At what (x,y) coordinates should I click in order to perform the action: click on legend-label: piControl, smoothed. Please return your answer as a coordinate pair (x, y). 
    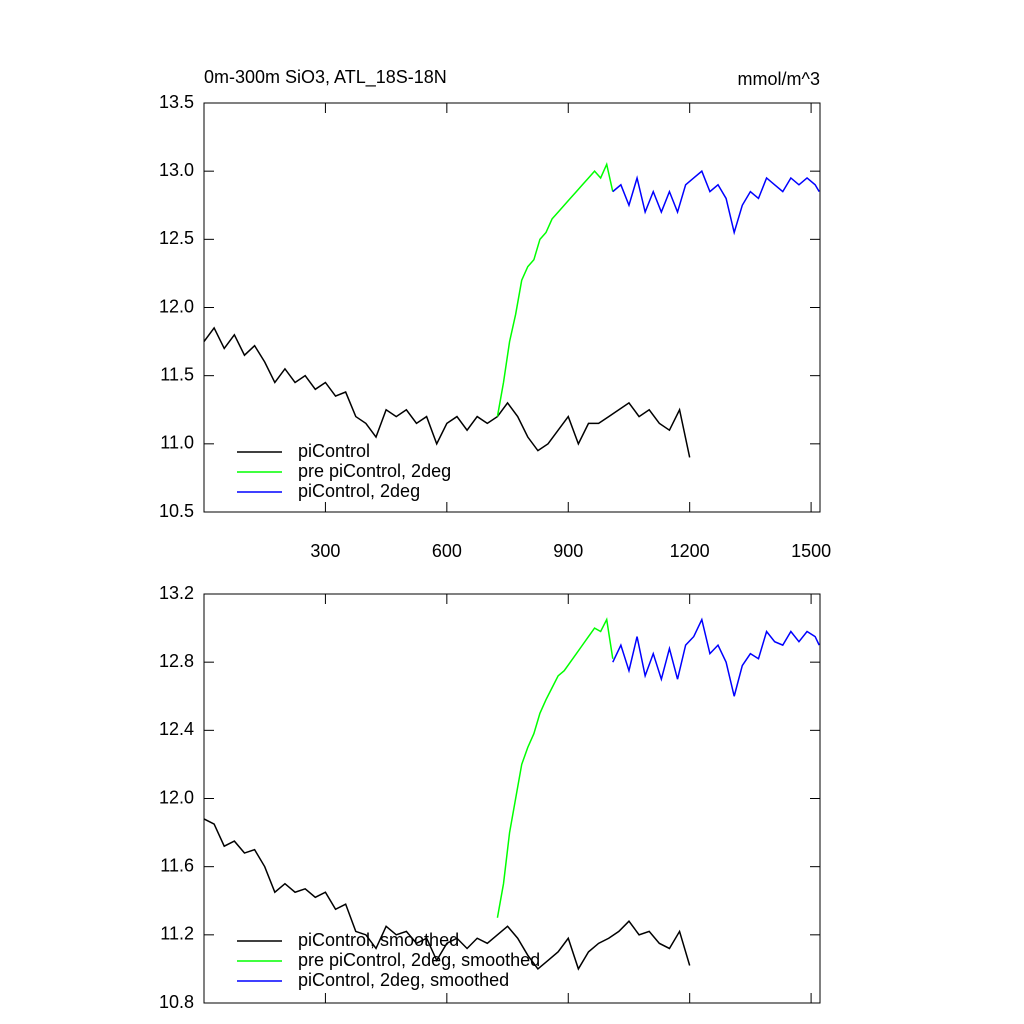
    Looking at the image, I should click on (378, 940).